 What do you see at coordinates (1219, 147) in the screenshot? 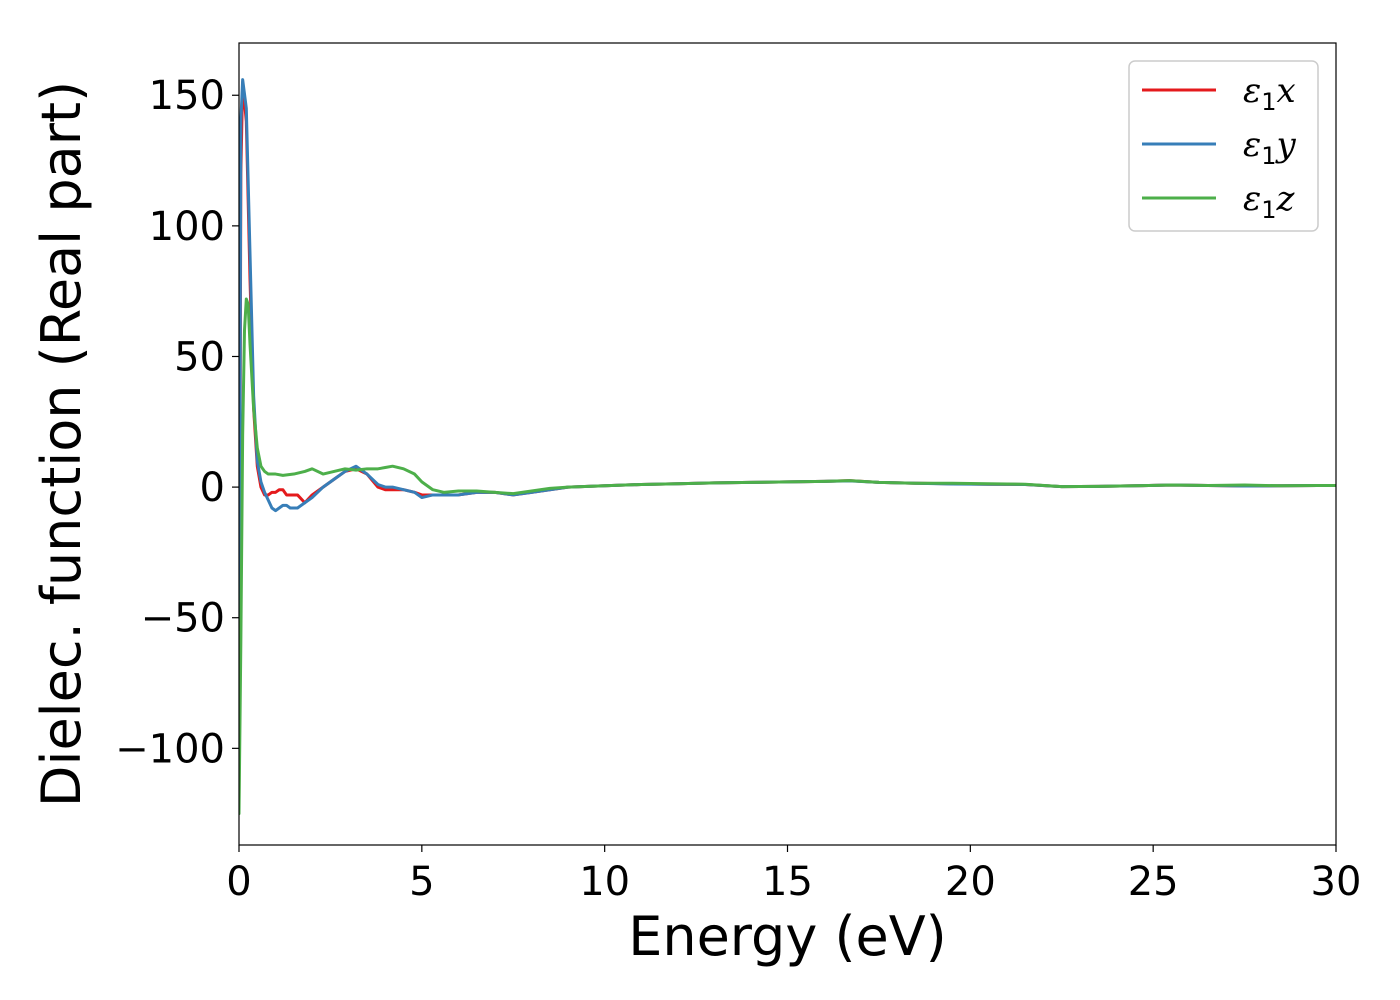
I see `legend-items: ε1x ε1y ε1z` at bounding box center [1219, 147].